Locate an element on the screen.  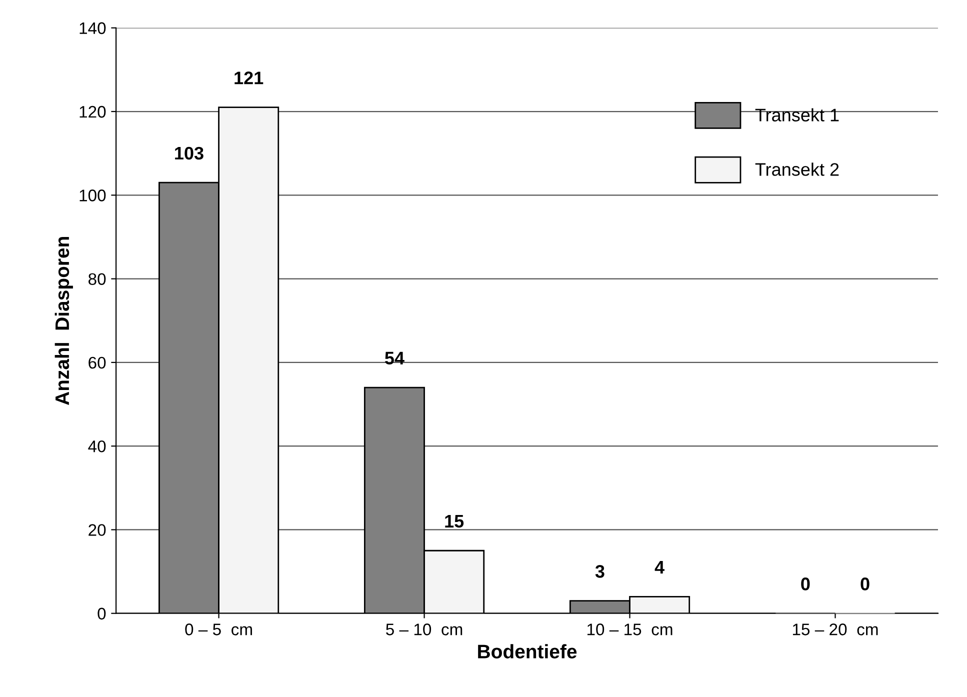
data-label: 103 is located at coordinates (189, 153).